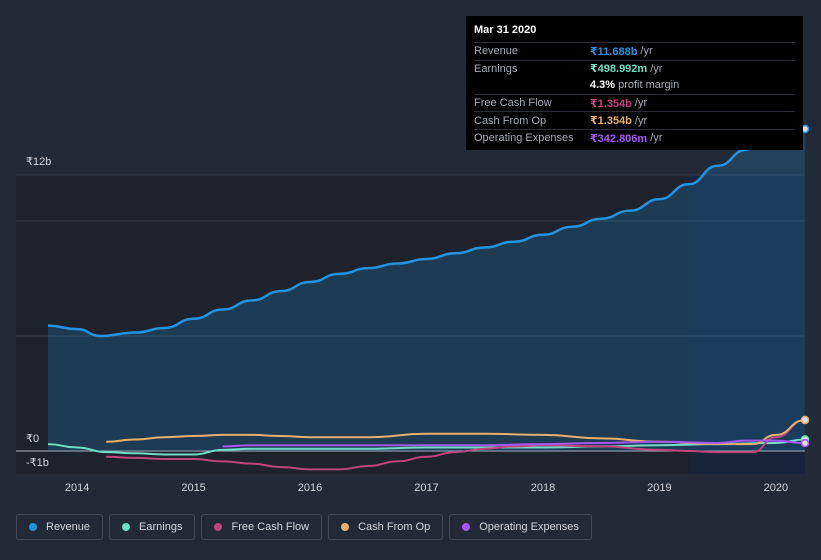 The width and height of the screenshot is (821, 560). I want to click on tooltip-row-earnings: Earnings ₹498.992m /yr, so click(634, 68).